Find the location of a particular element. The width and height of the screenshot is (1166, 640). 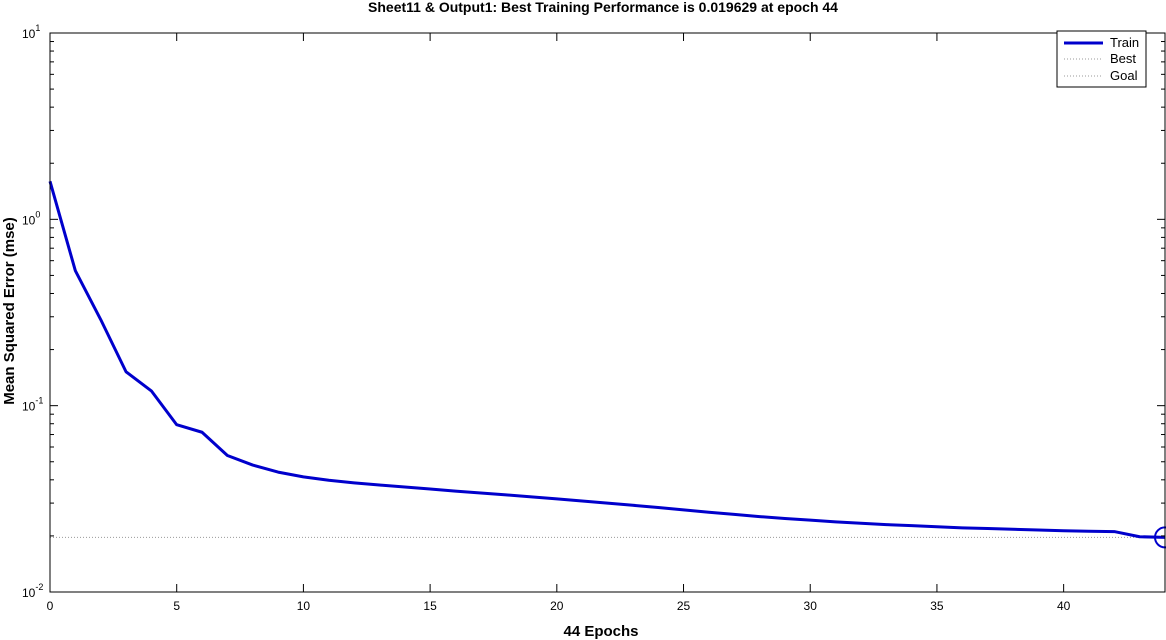

legend: Train Best Goal is located at coordinates (1101, 59).